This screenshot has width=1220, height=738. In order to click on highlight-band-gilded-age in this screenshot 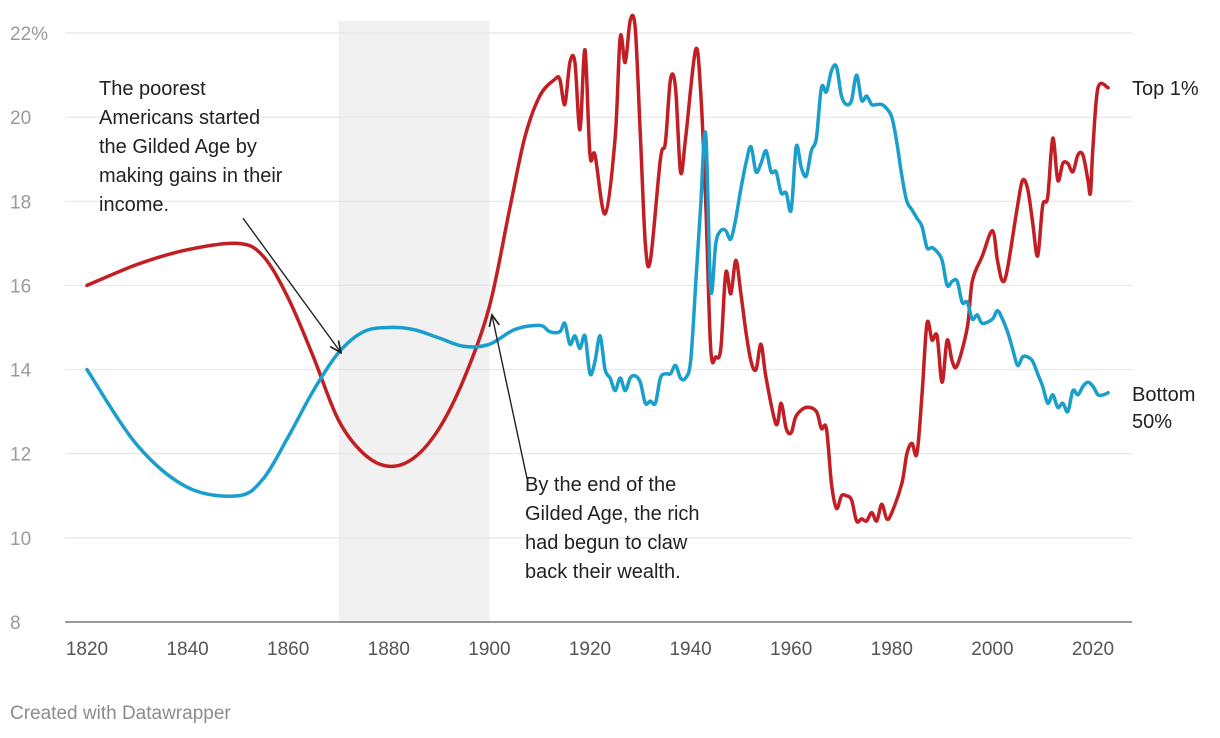, I will do `click(414, 321)`.